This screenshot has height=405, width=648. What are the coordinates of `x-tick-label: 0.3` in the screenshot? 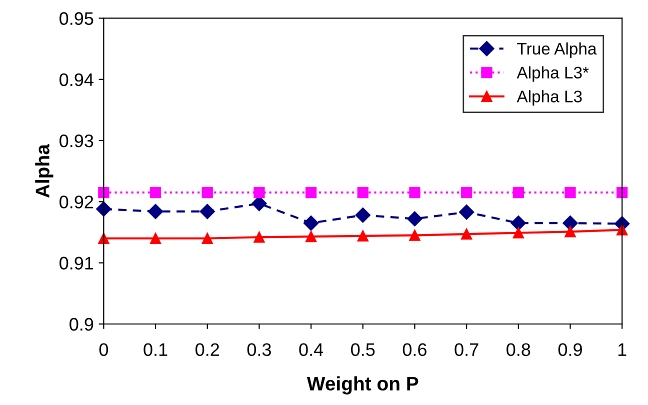 It's located at (259, 349).